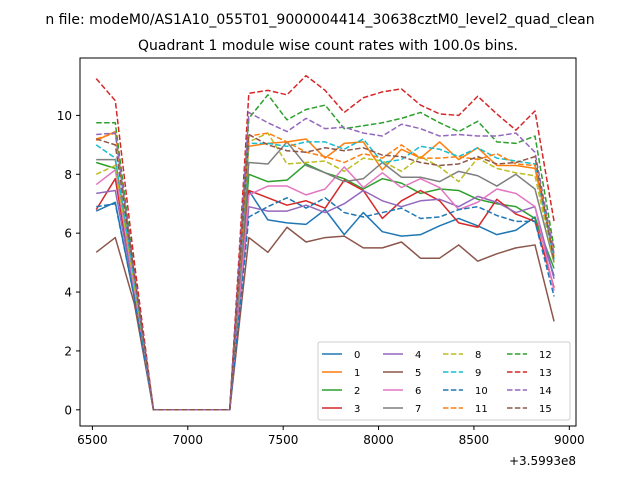  What do you see at coordinates (545, 355) in the screenshot?
I see `legend-label-12: 12` at bounding box center [545, 355].